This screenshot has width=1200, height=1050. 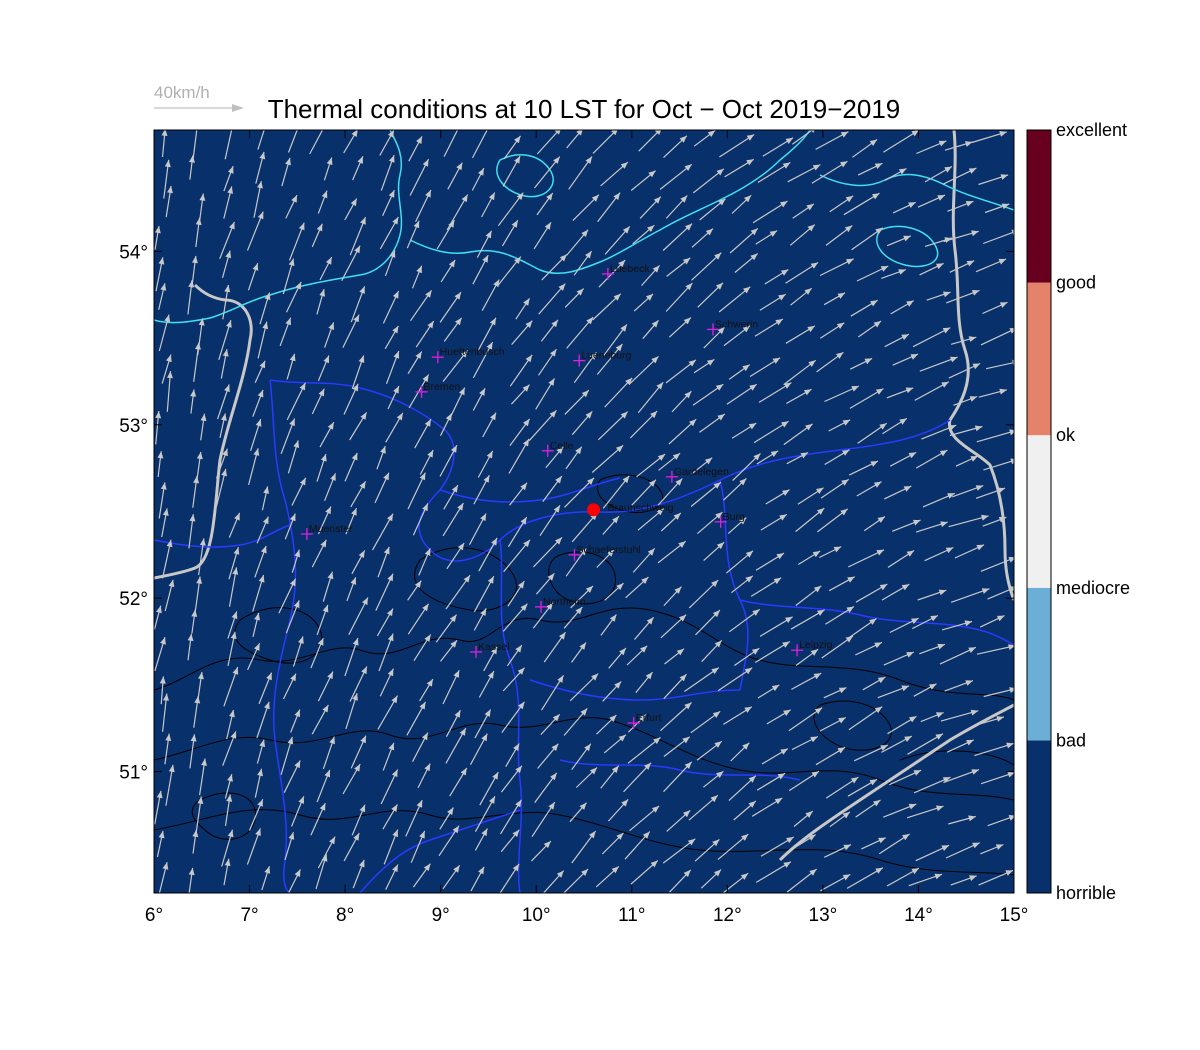 I want to click on city-label: Luebeck, so click(x=630, y=269).